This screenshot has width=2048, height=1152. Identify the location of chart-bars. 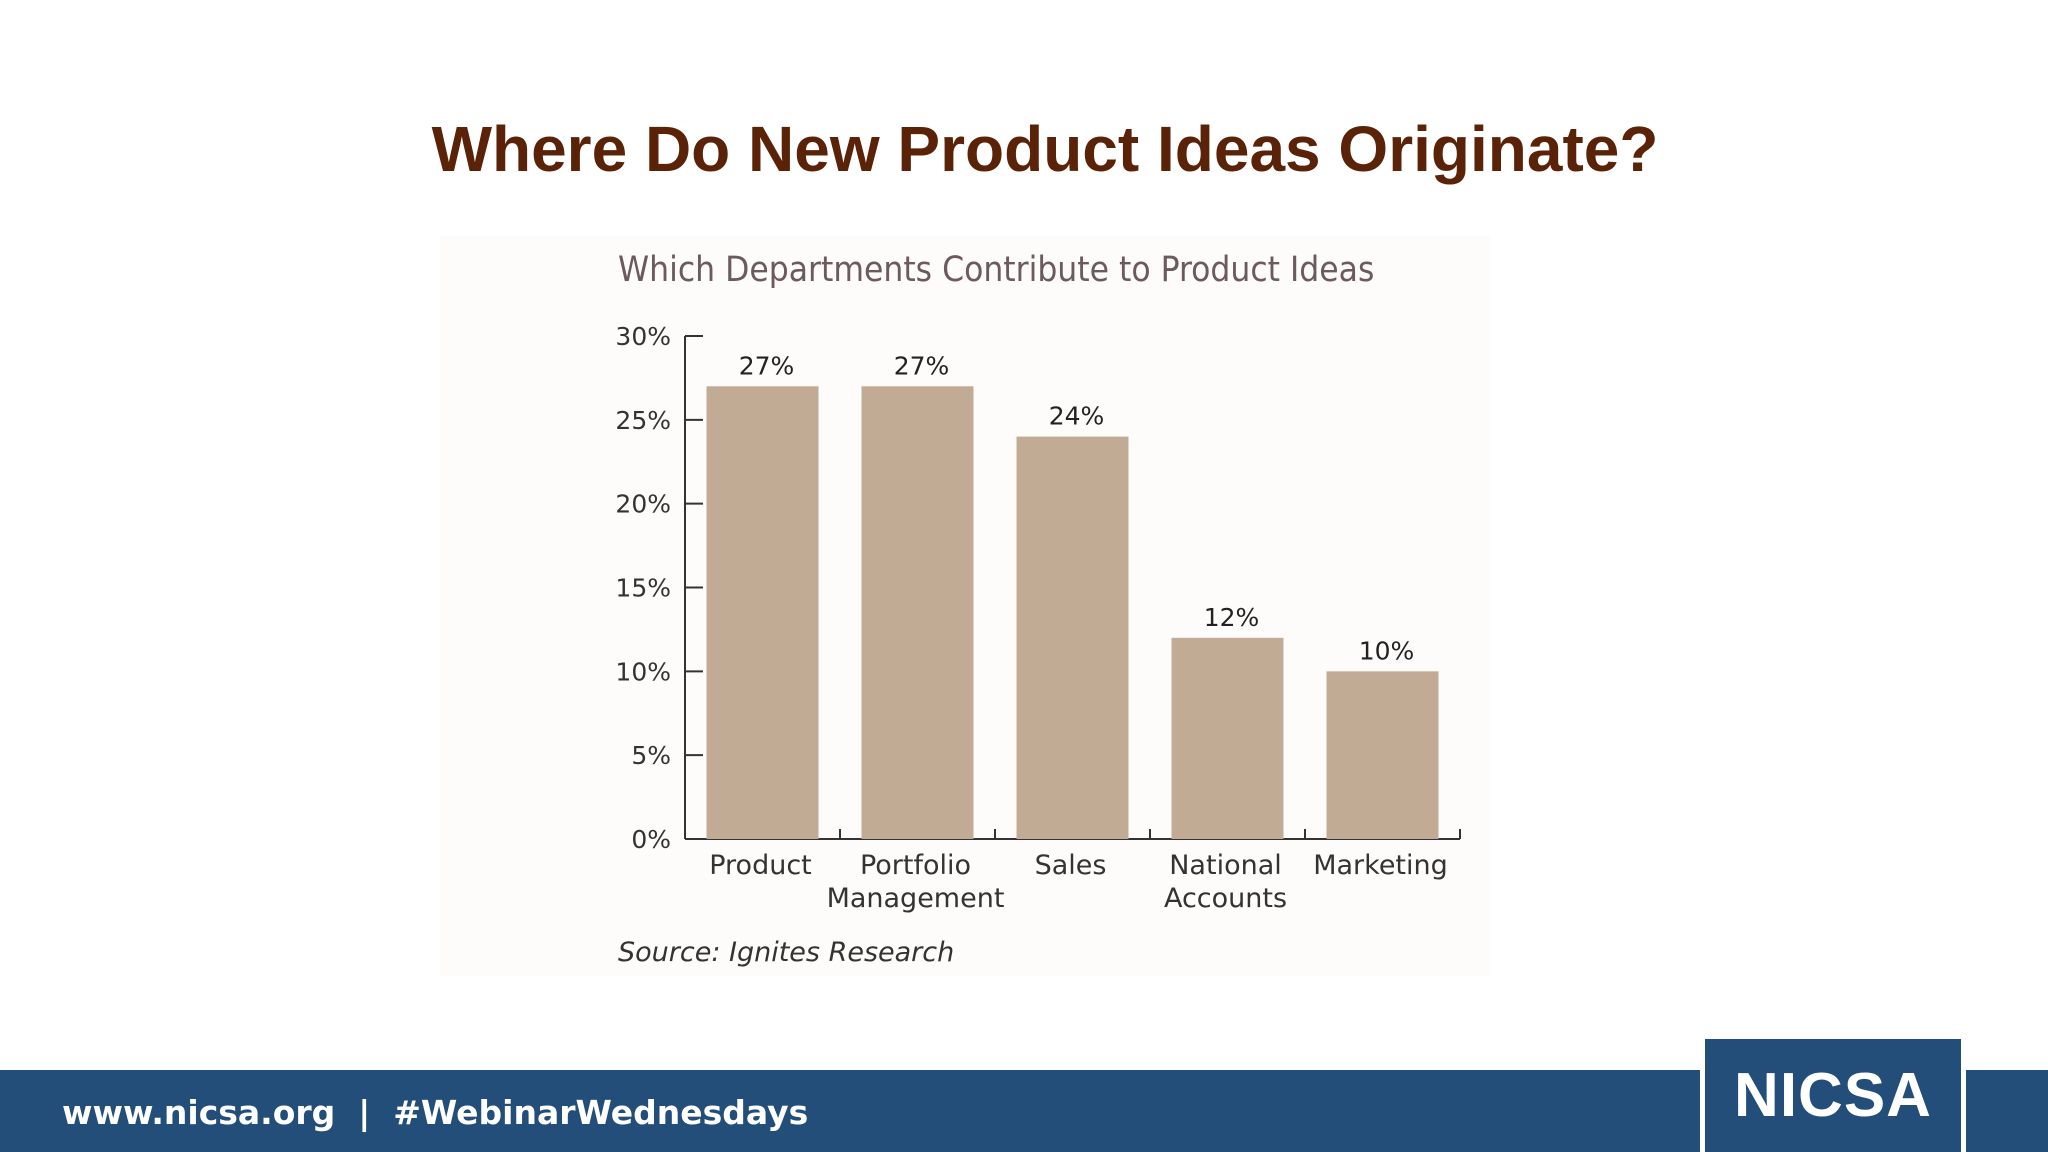
(1072, 612).